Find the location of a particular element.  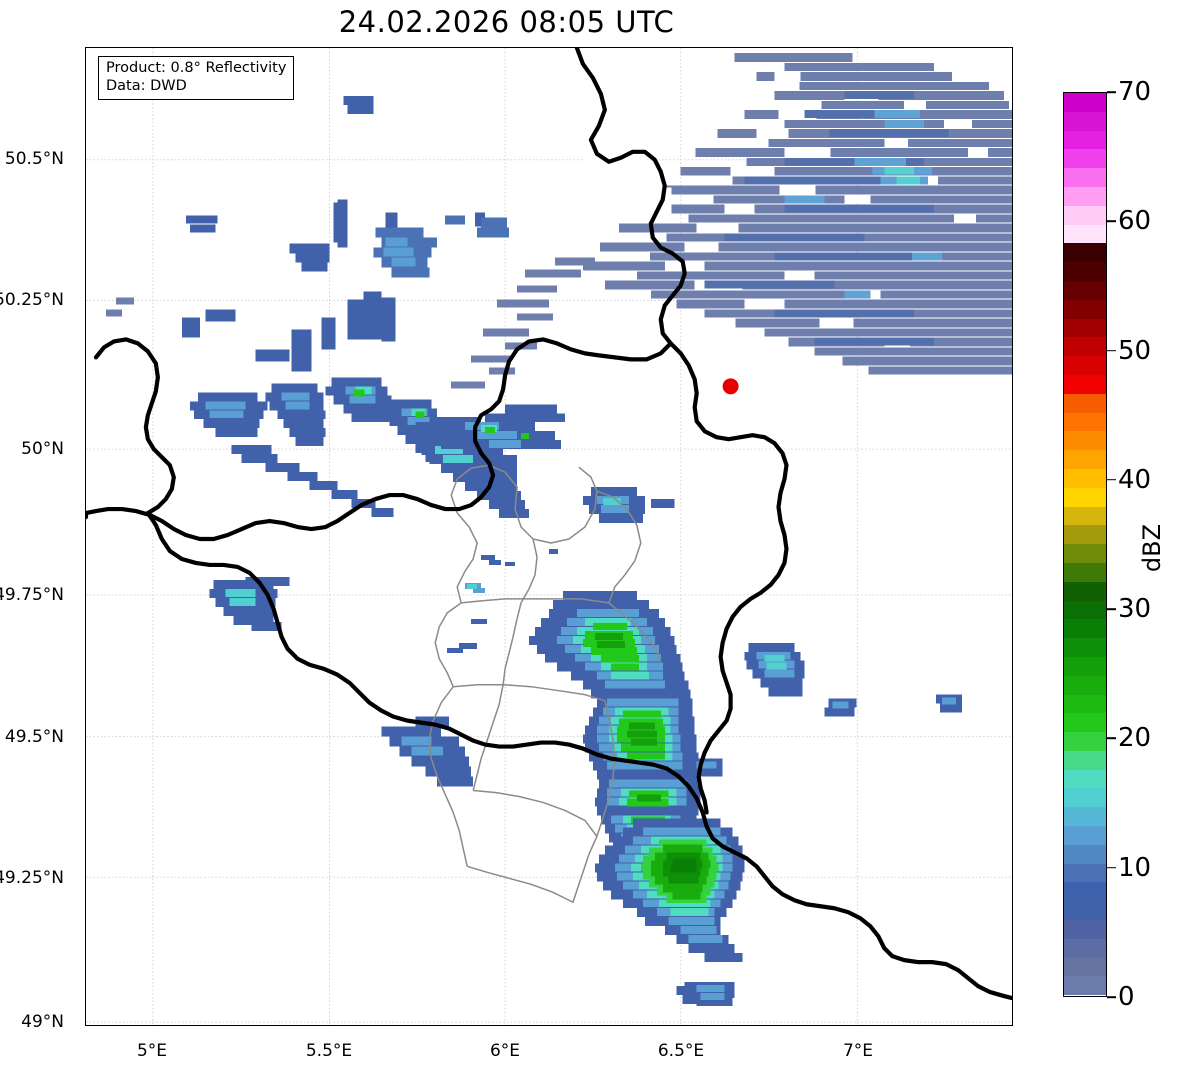

radar-site-marker is located at coordinates (730, 386).